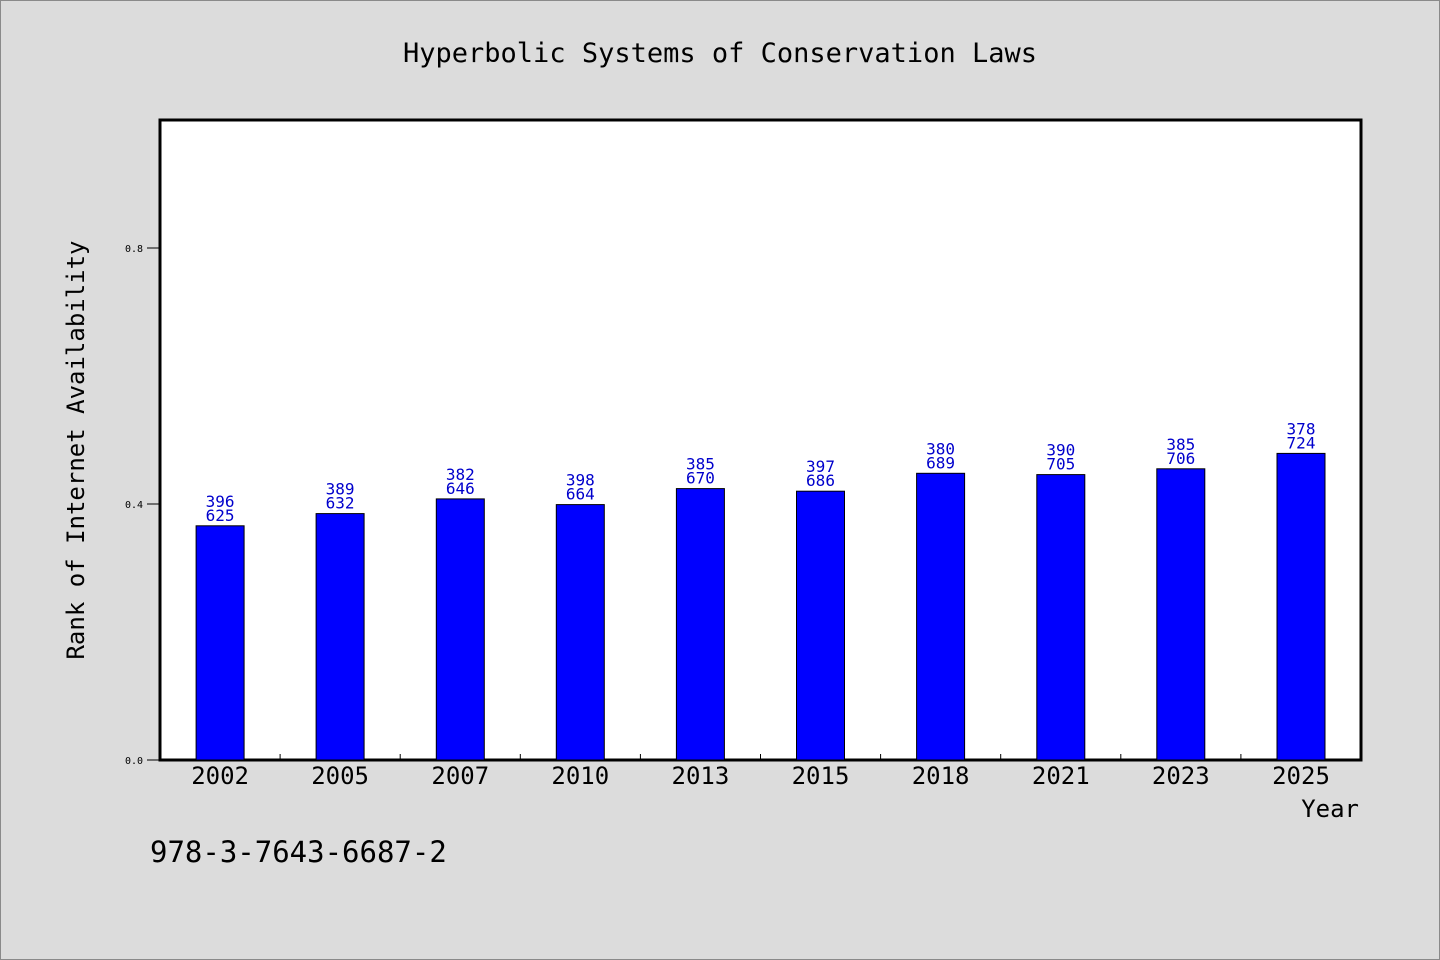 Image resolution: width=1440 pixels, height=960 pixels. Describe the element at coordinates (220, 515) in the screenshot. I see `bar-label-2002-2: 625` at that location.